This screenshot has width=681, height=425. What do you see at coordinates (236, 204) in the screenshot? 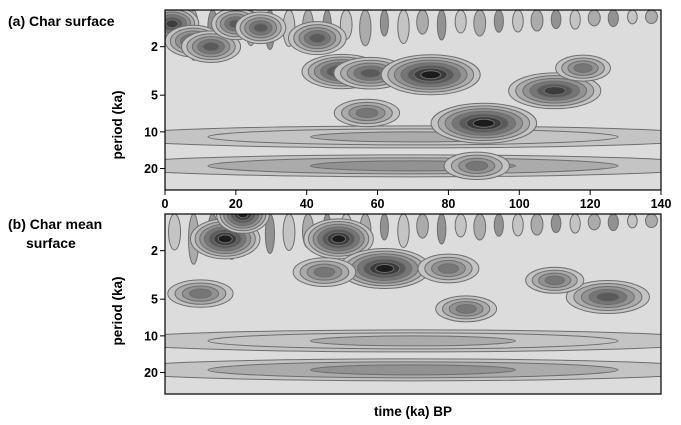
I see `panel-a-x-tick-label-1: 20` at bounding box center [236, 204].